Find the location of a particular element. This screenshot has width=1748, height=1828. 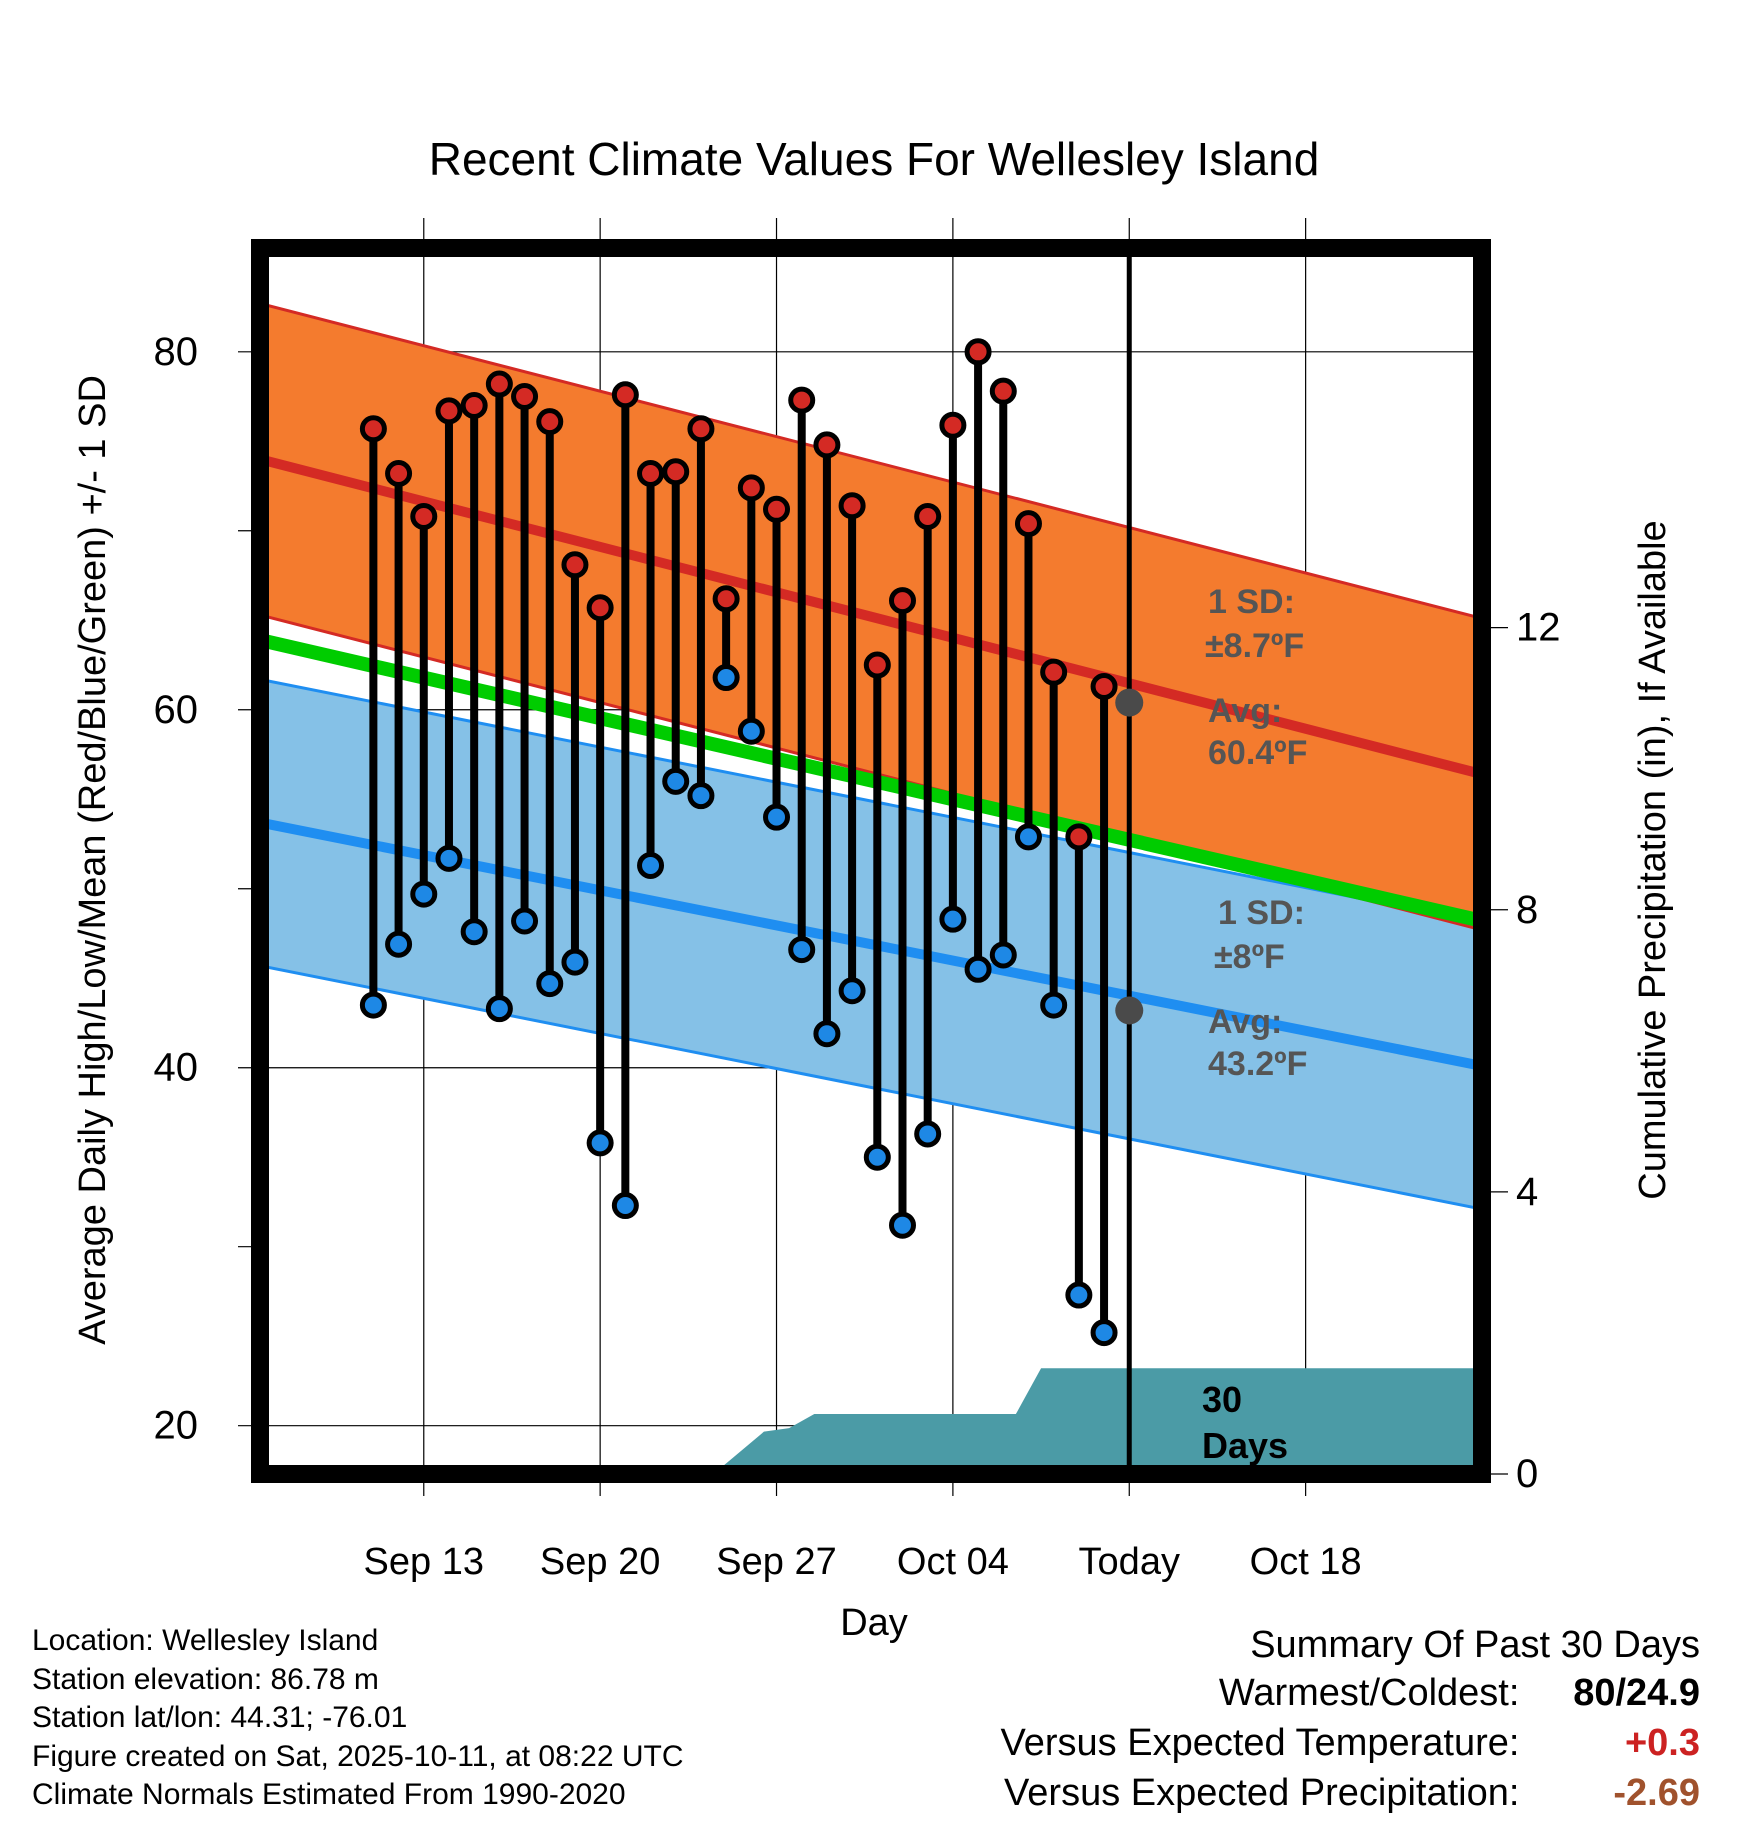

y-axis-right: 0 4 8 12 is located at coordinates (1521, 1051).